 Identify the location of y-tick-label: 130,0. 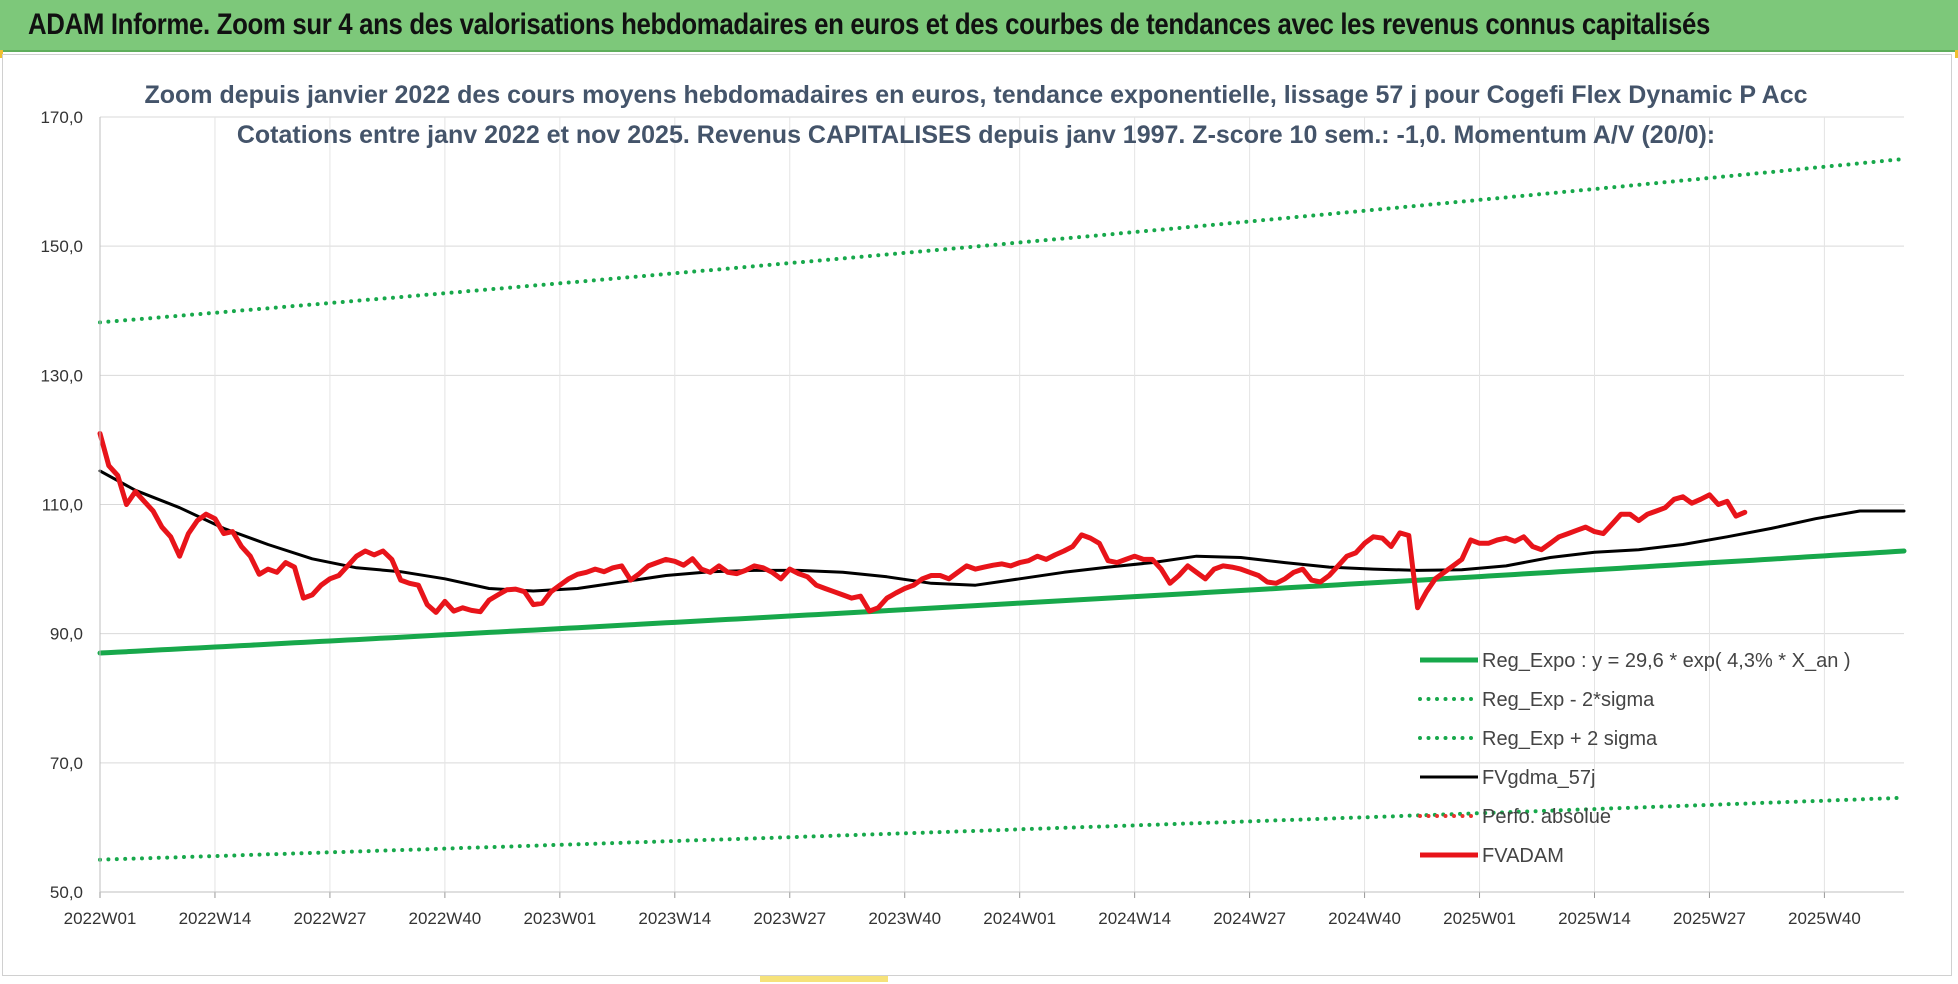
(61, 375).